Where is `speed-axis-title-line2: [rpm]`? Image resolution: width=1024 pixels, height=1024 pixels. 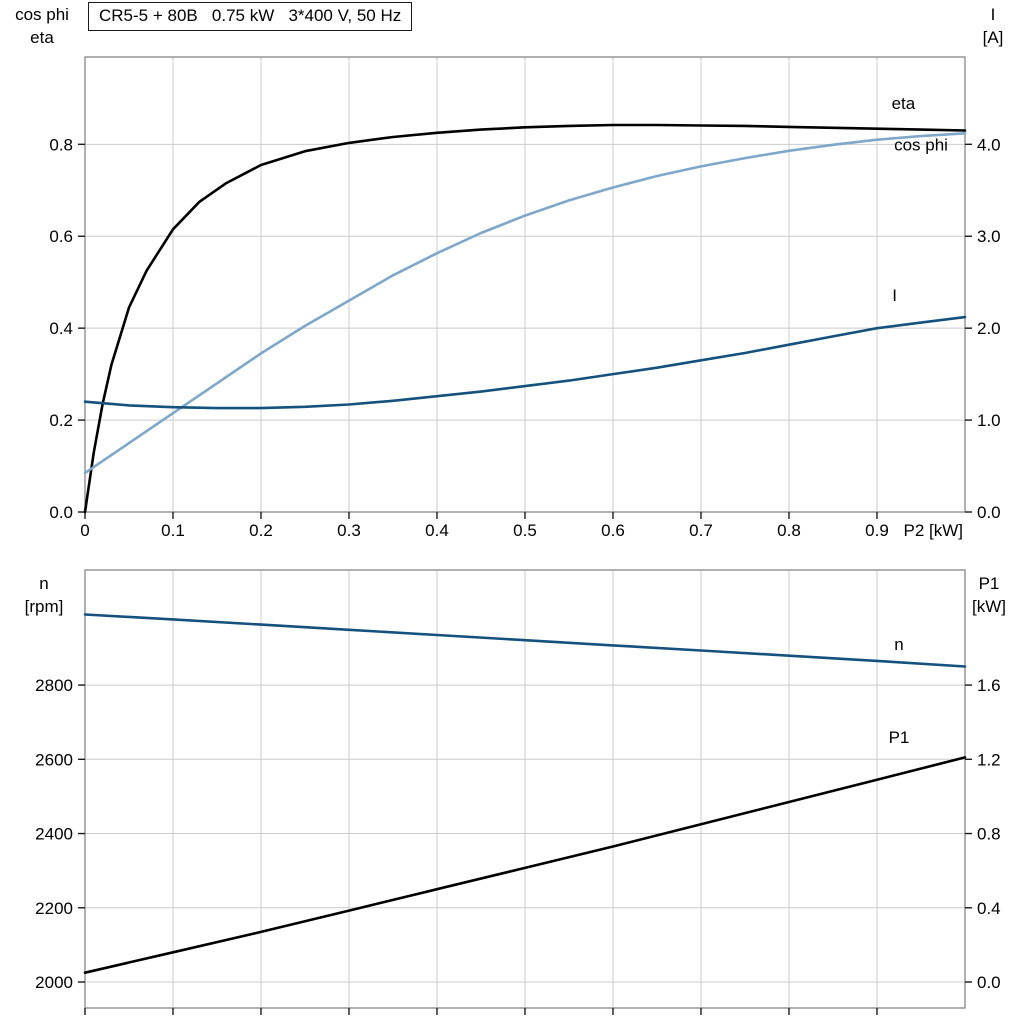
speed-axis-title-line2: [rpm] is located at coordinates (44, 606).